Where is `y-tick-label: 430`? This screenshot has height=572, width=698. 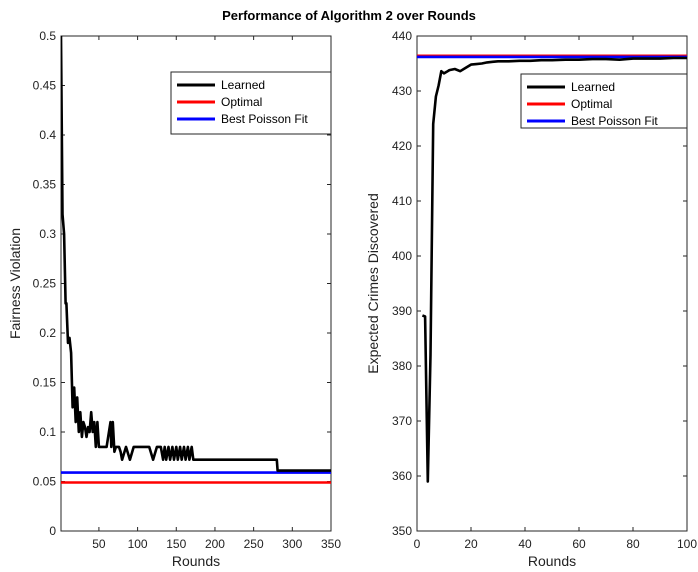
y-tick-label: 430 is located at coordinates (402, 91).